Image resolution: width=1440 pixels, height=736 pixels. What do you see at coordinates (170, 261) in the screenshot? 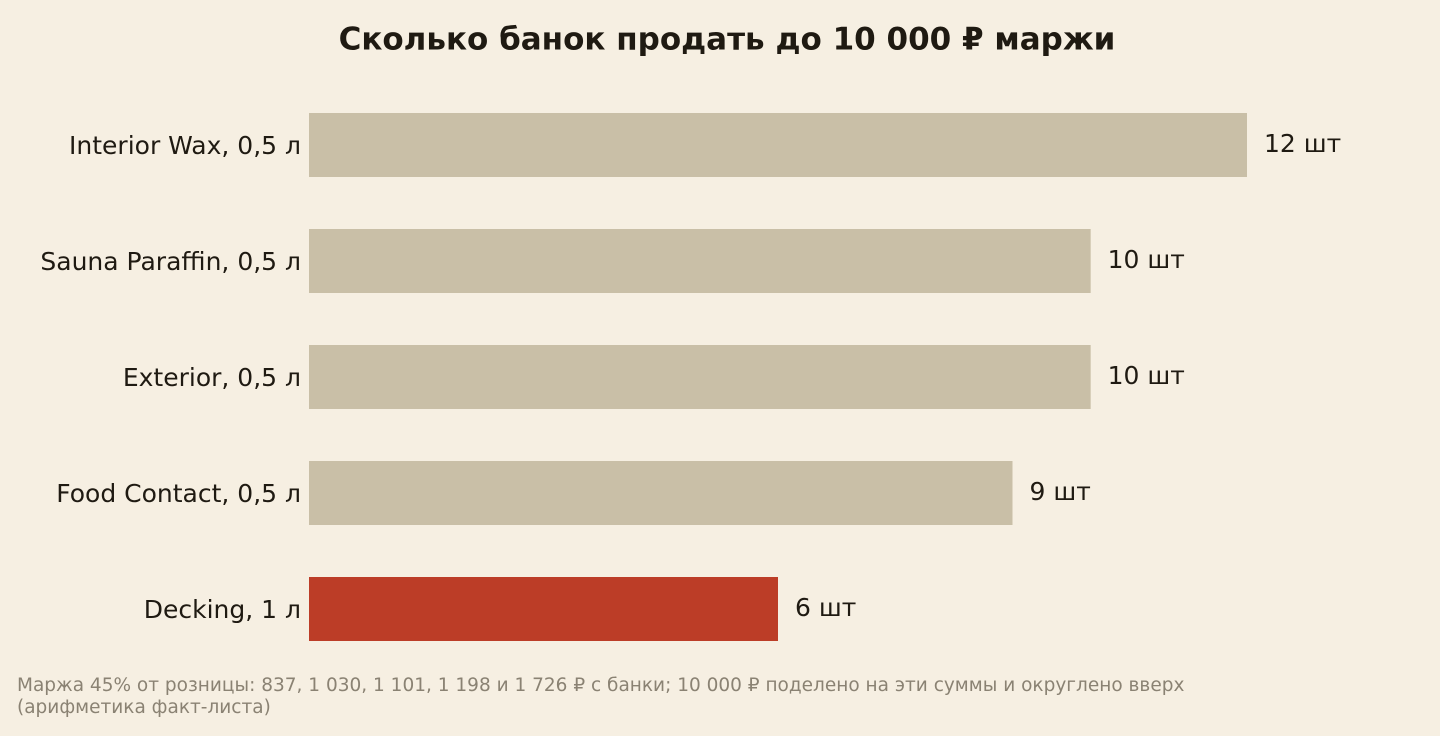
I see `category-label: Sauna Paraffin, 0,5 л` at bounding box center [170, 261].